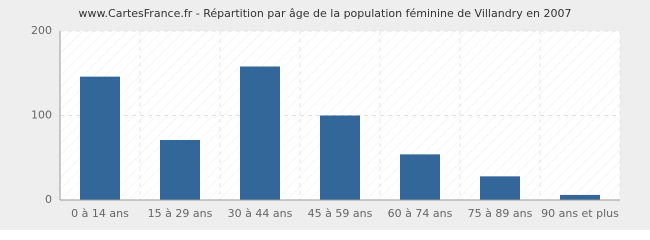  What do you see at coordinates (500, 213) in the screenshot?
I see `x-tick-label: 75 à 89 ans` at bounding box center [500, 213].